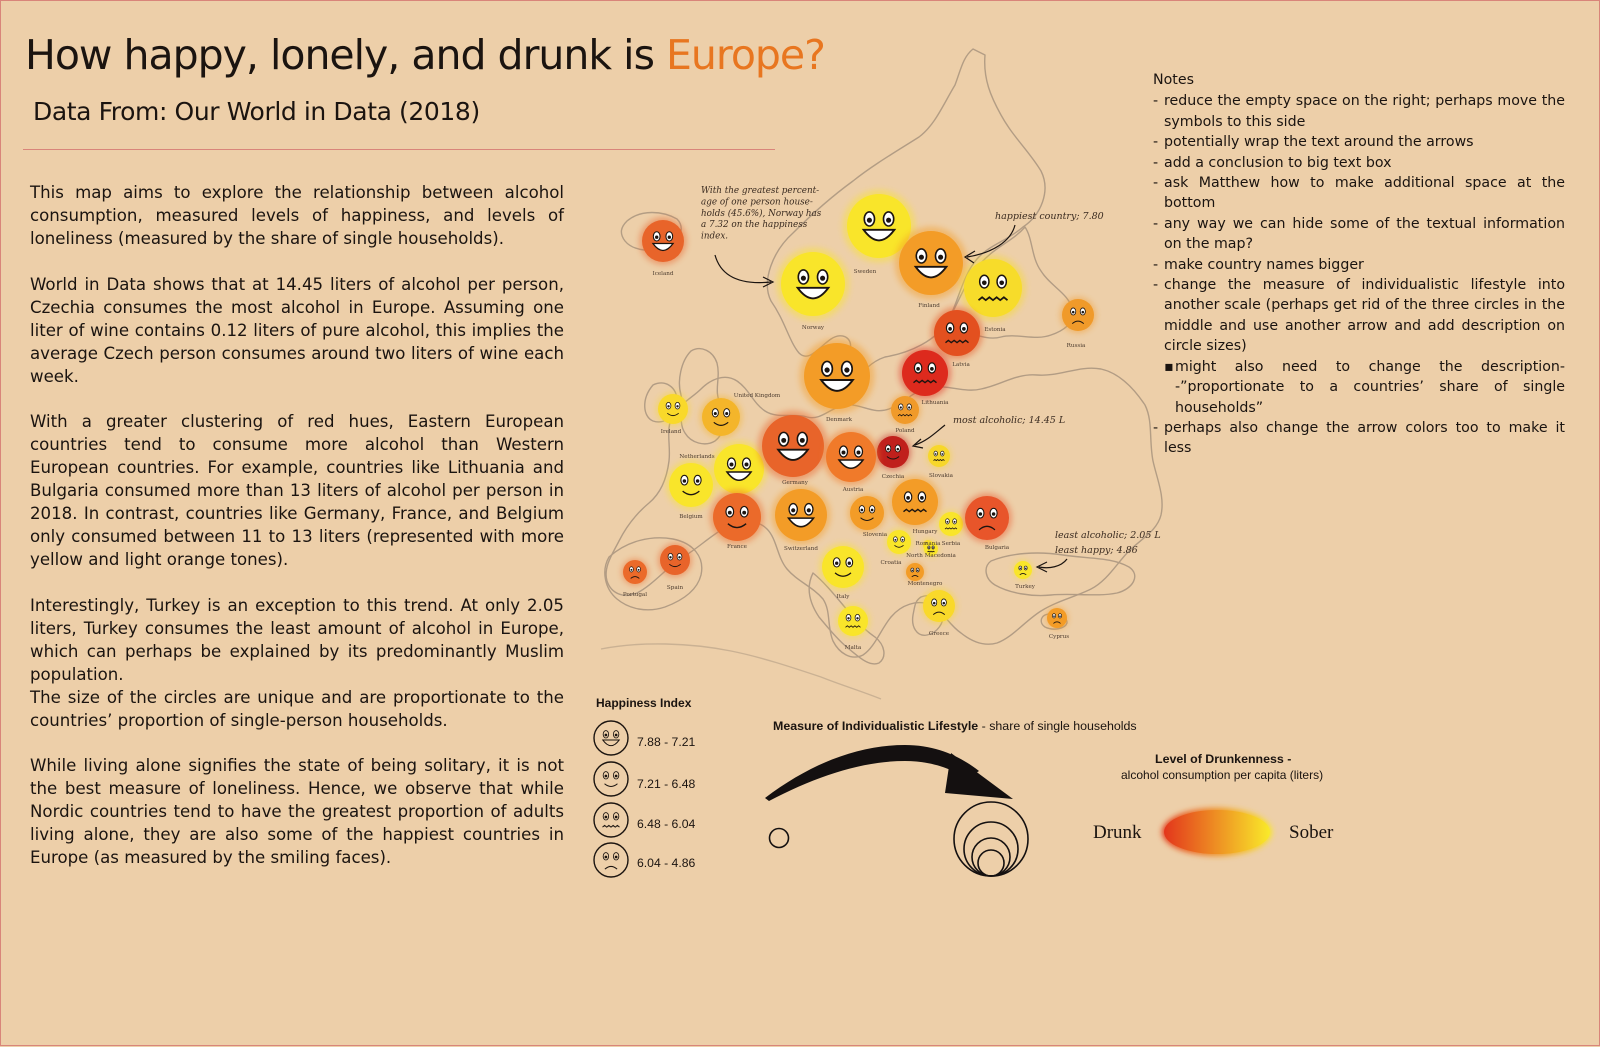 The height and width of the screenshot is (1047, 1600). I want to click on most-alcoholic-arrowhead, so click(917, 443).